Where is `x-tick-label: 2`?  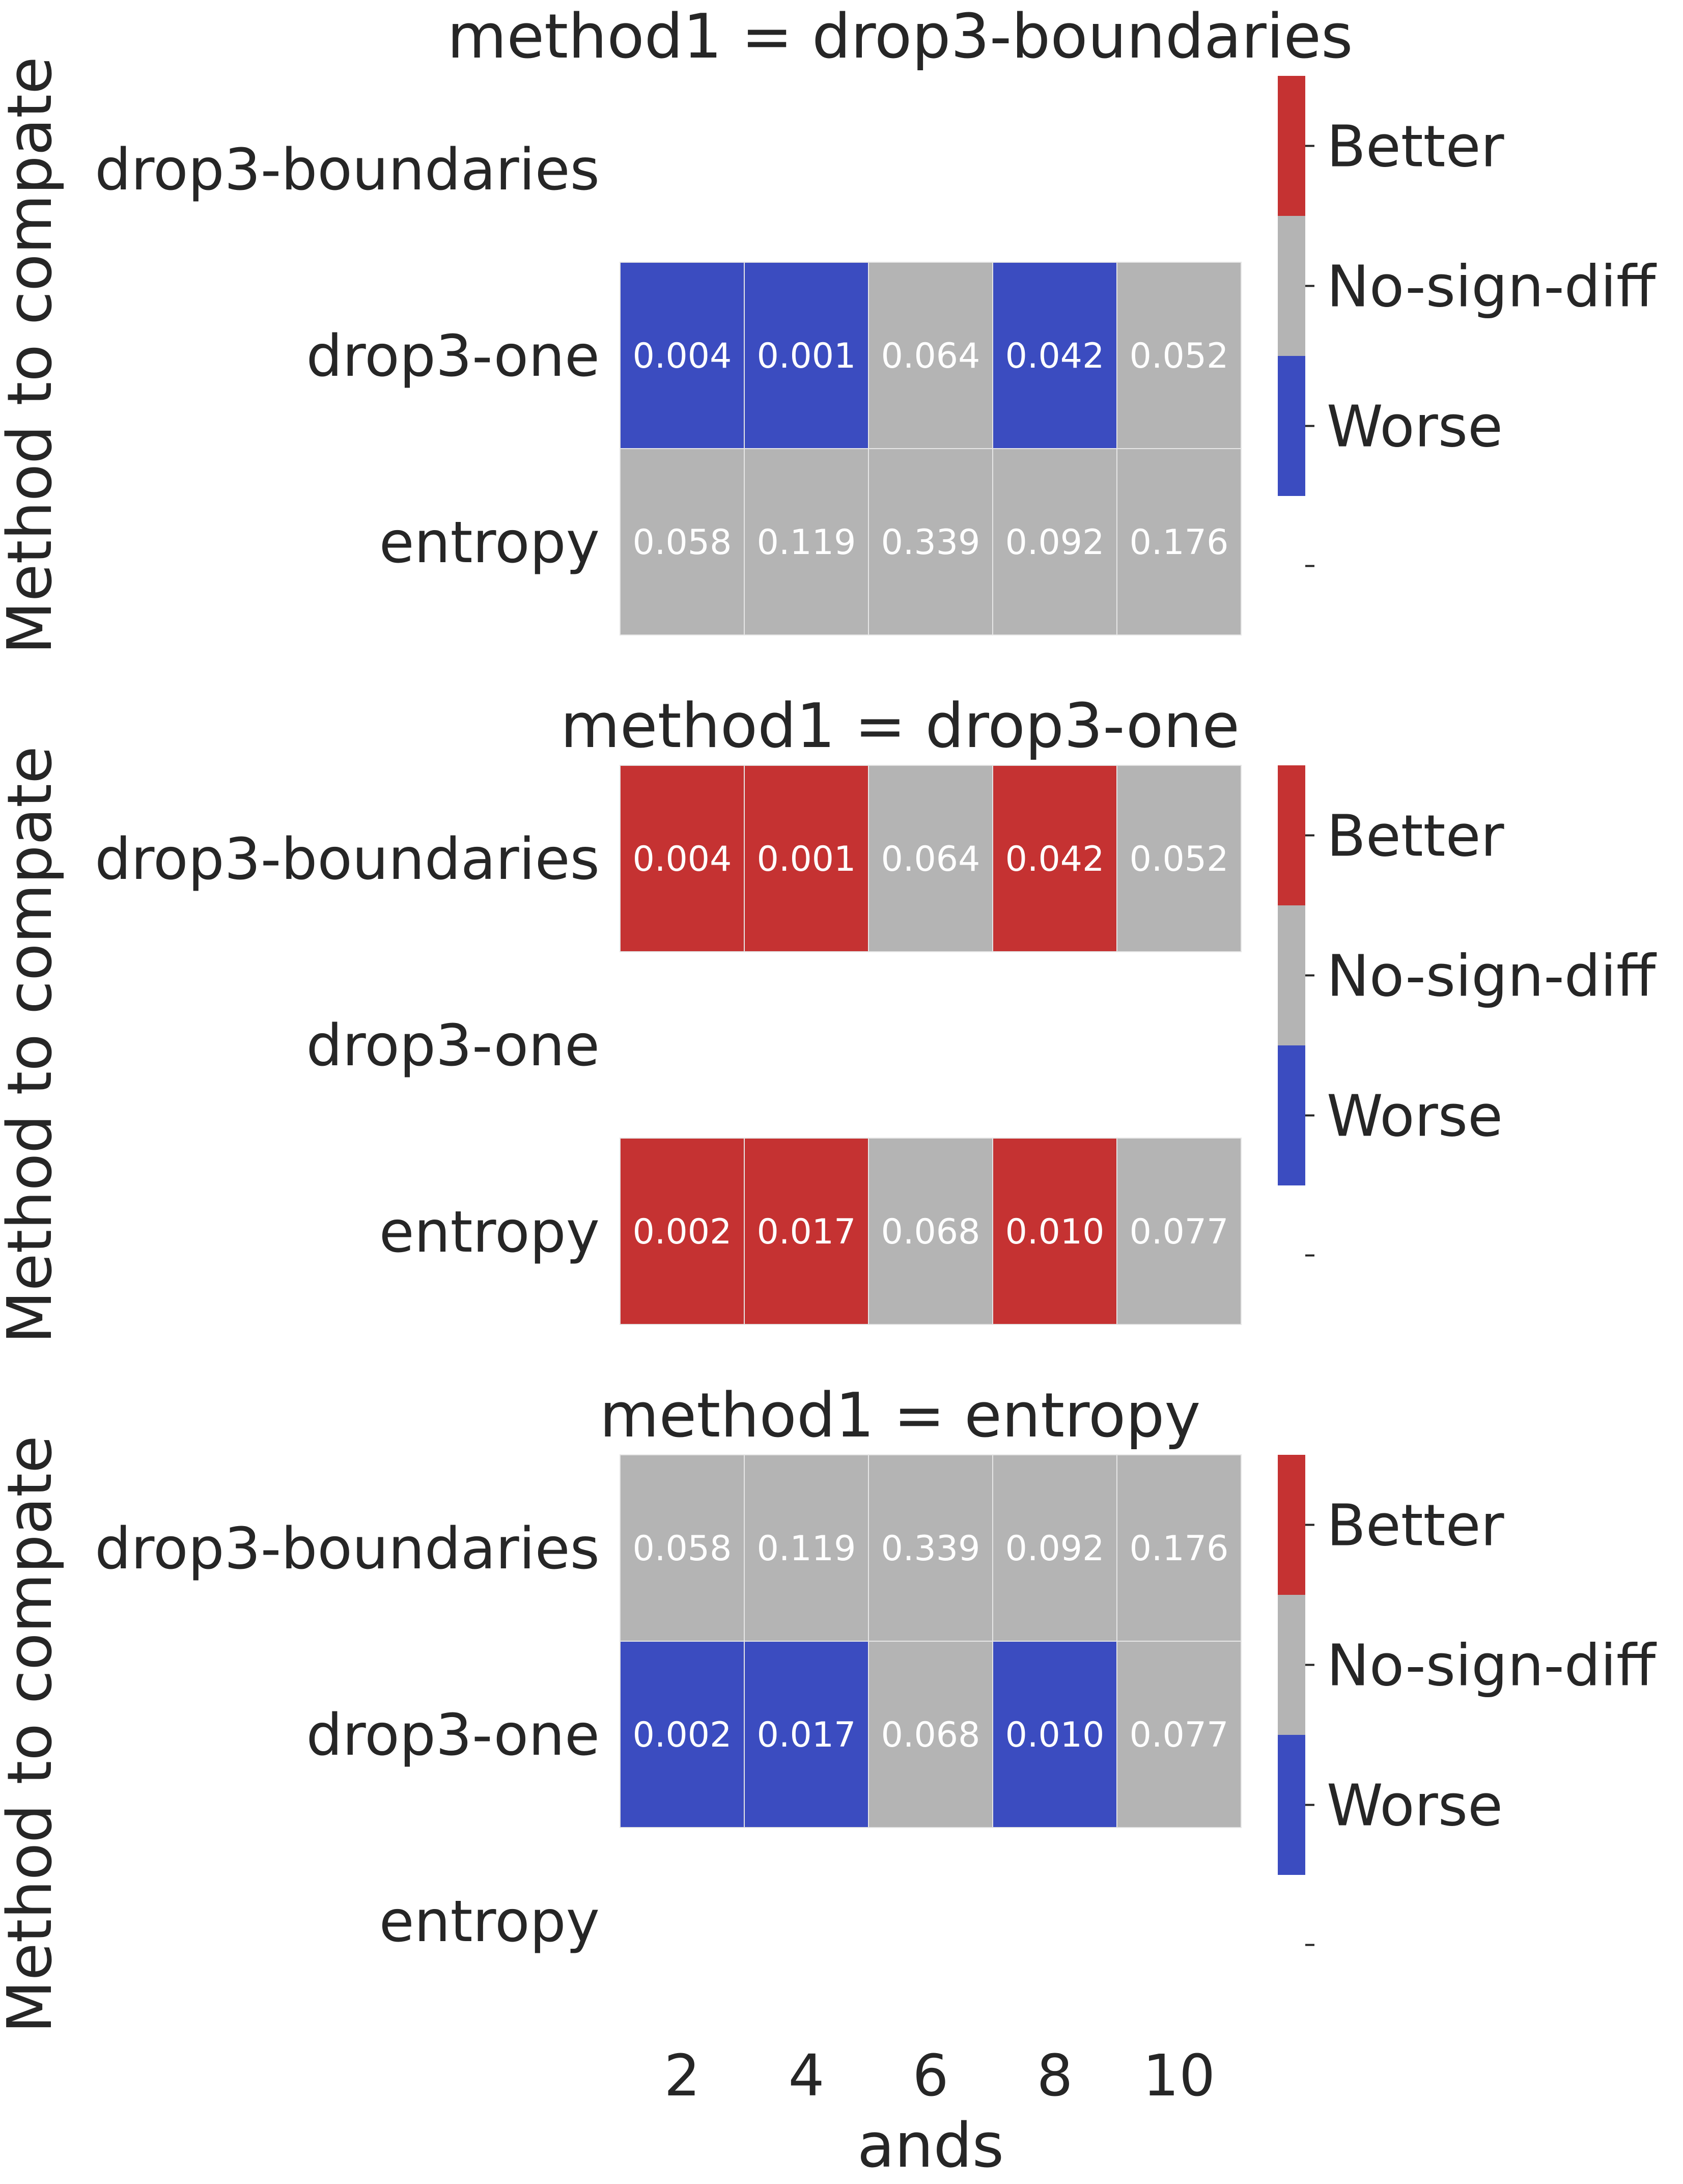
x-tick-label: 2 is located at coordinates (682, 2076).